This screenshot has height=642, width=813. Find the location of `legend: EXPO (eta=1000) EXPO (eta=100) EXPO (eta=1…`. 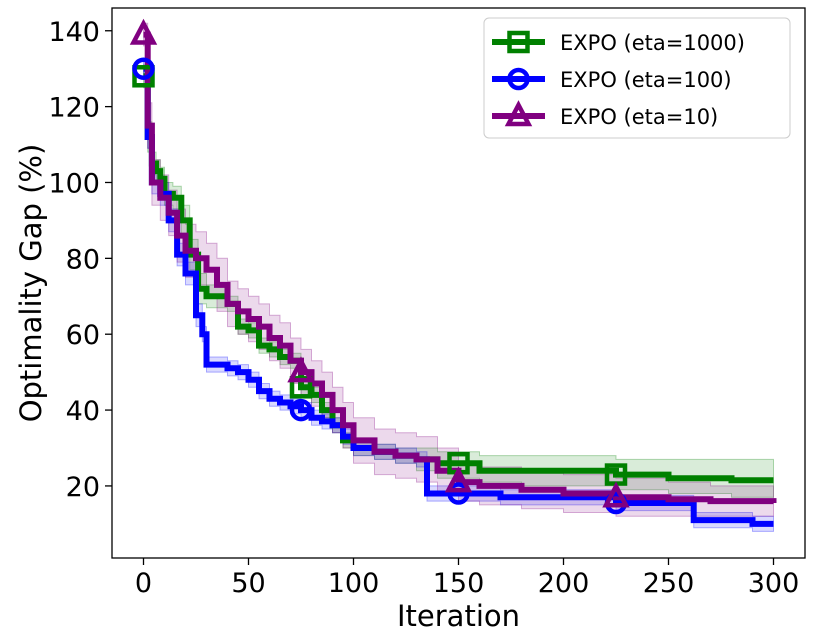

legend: EXPO (eta=1000) EXPO (eta=100) EXPO (eta=1… is located at coordinates (637, 78).